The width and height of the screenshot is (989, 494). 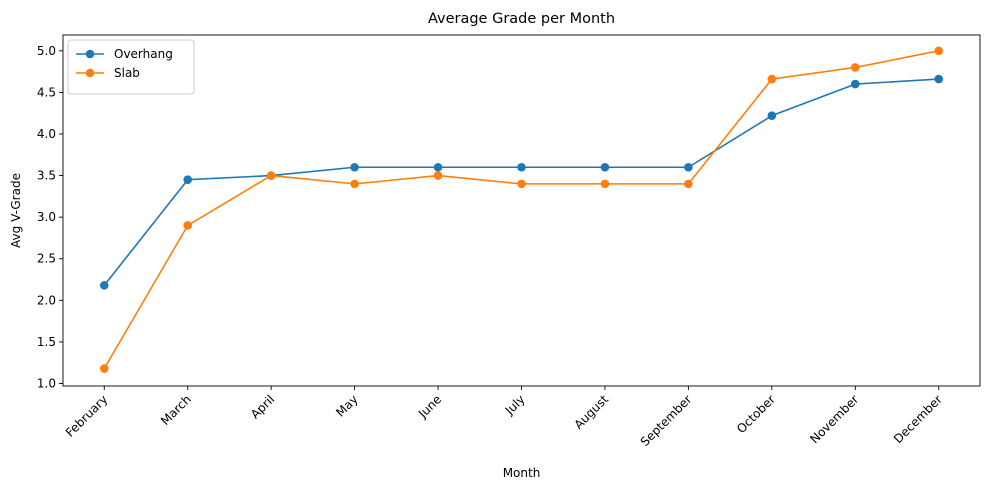 What do you see at coordinates (90, 73) in the screenshot?
I see `legend-marker-slab` at bounding box center [90, 73].